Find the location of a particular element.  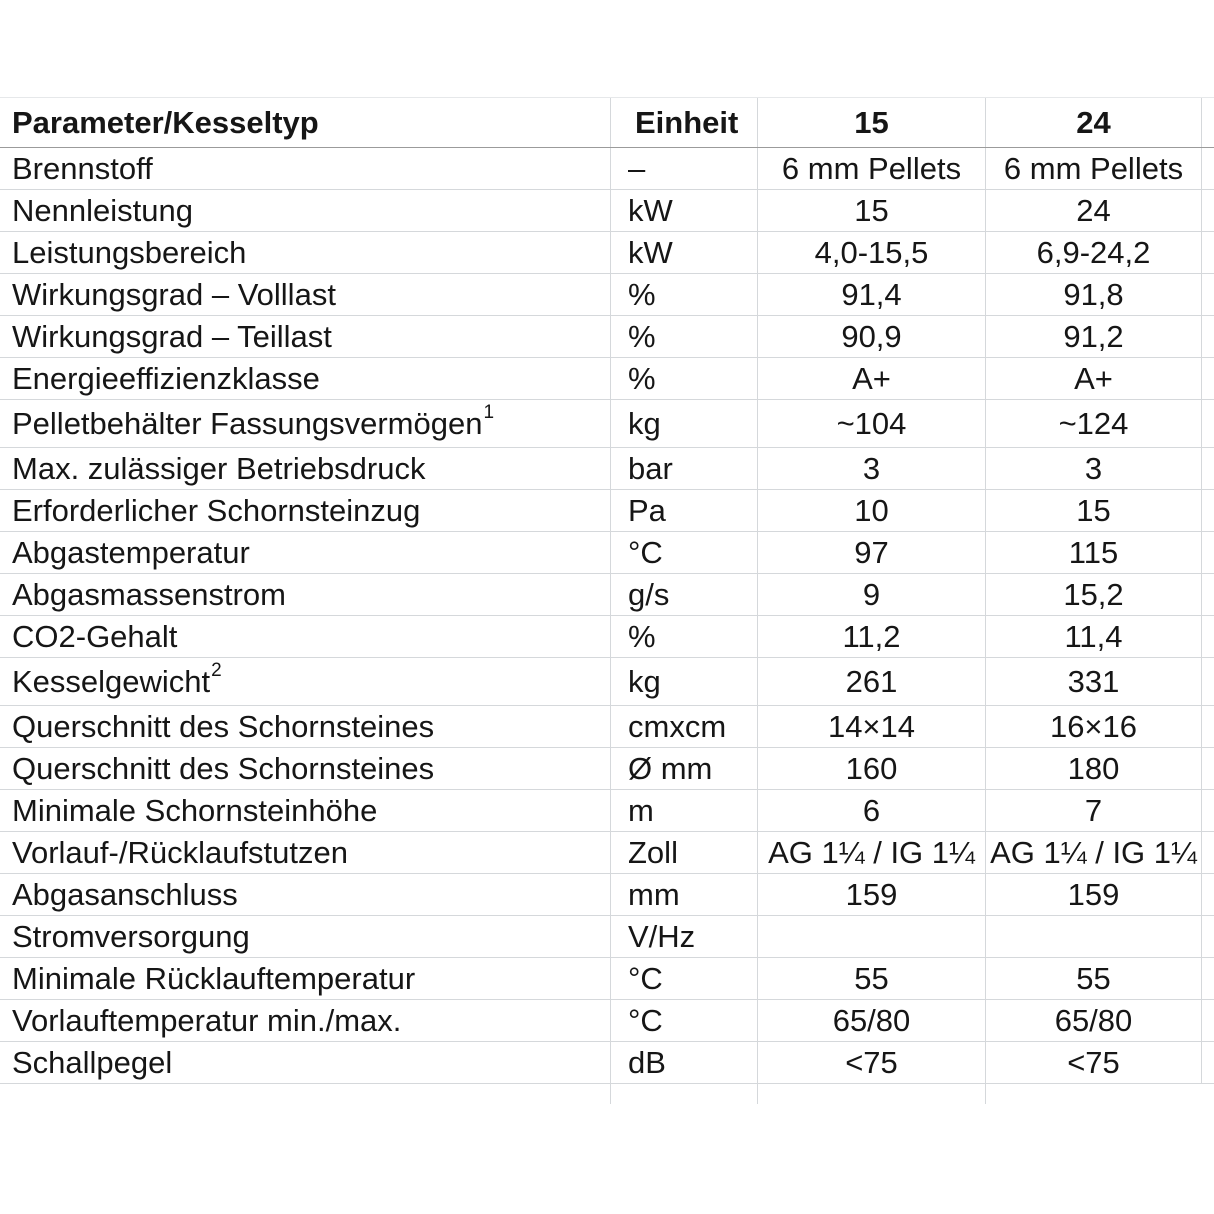

value-24-cell: 55 is located at coordinates (1094, 978).